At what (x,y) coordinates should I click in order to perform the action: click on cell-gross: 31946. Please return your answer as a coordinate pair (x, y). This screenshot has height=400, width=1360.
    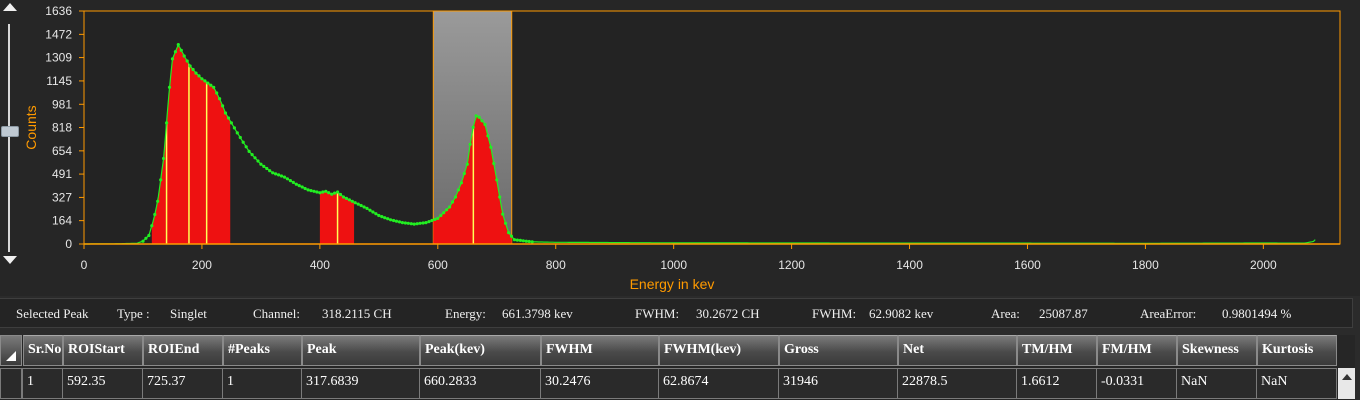
    Looking at the image, I should click on (838, 383).